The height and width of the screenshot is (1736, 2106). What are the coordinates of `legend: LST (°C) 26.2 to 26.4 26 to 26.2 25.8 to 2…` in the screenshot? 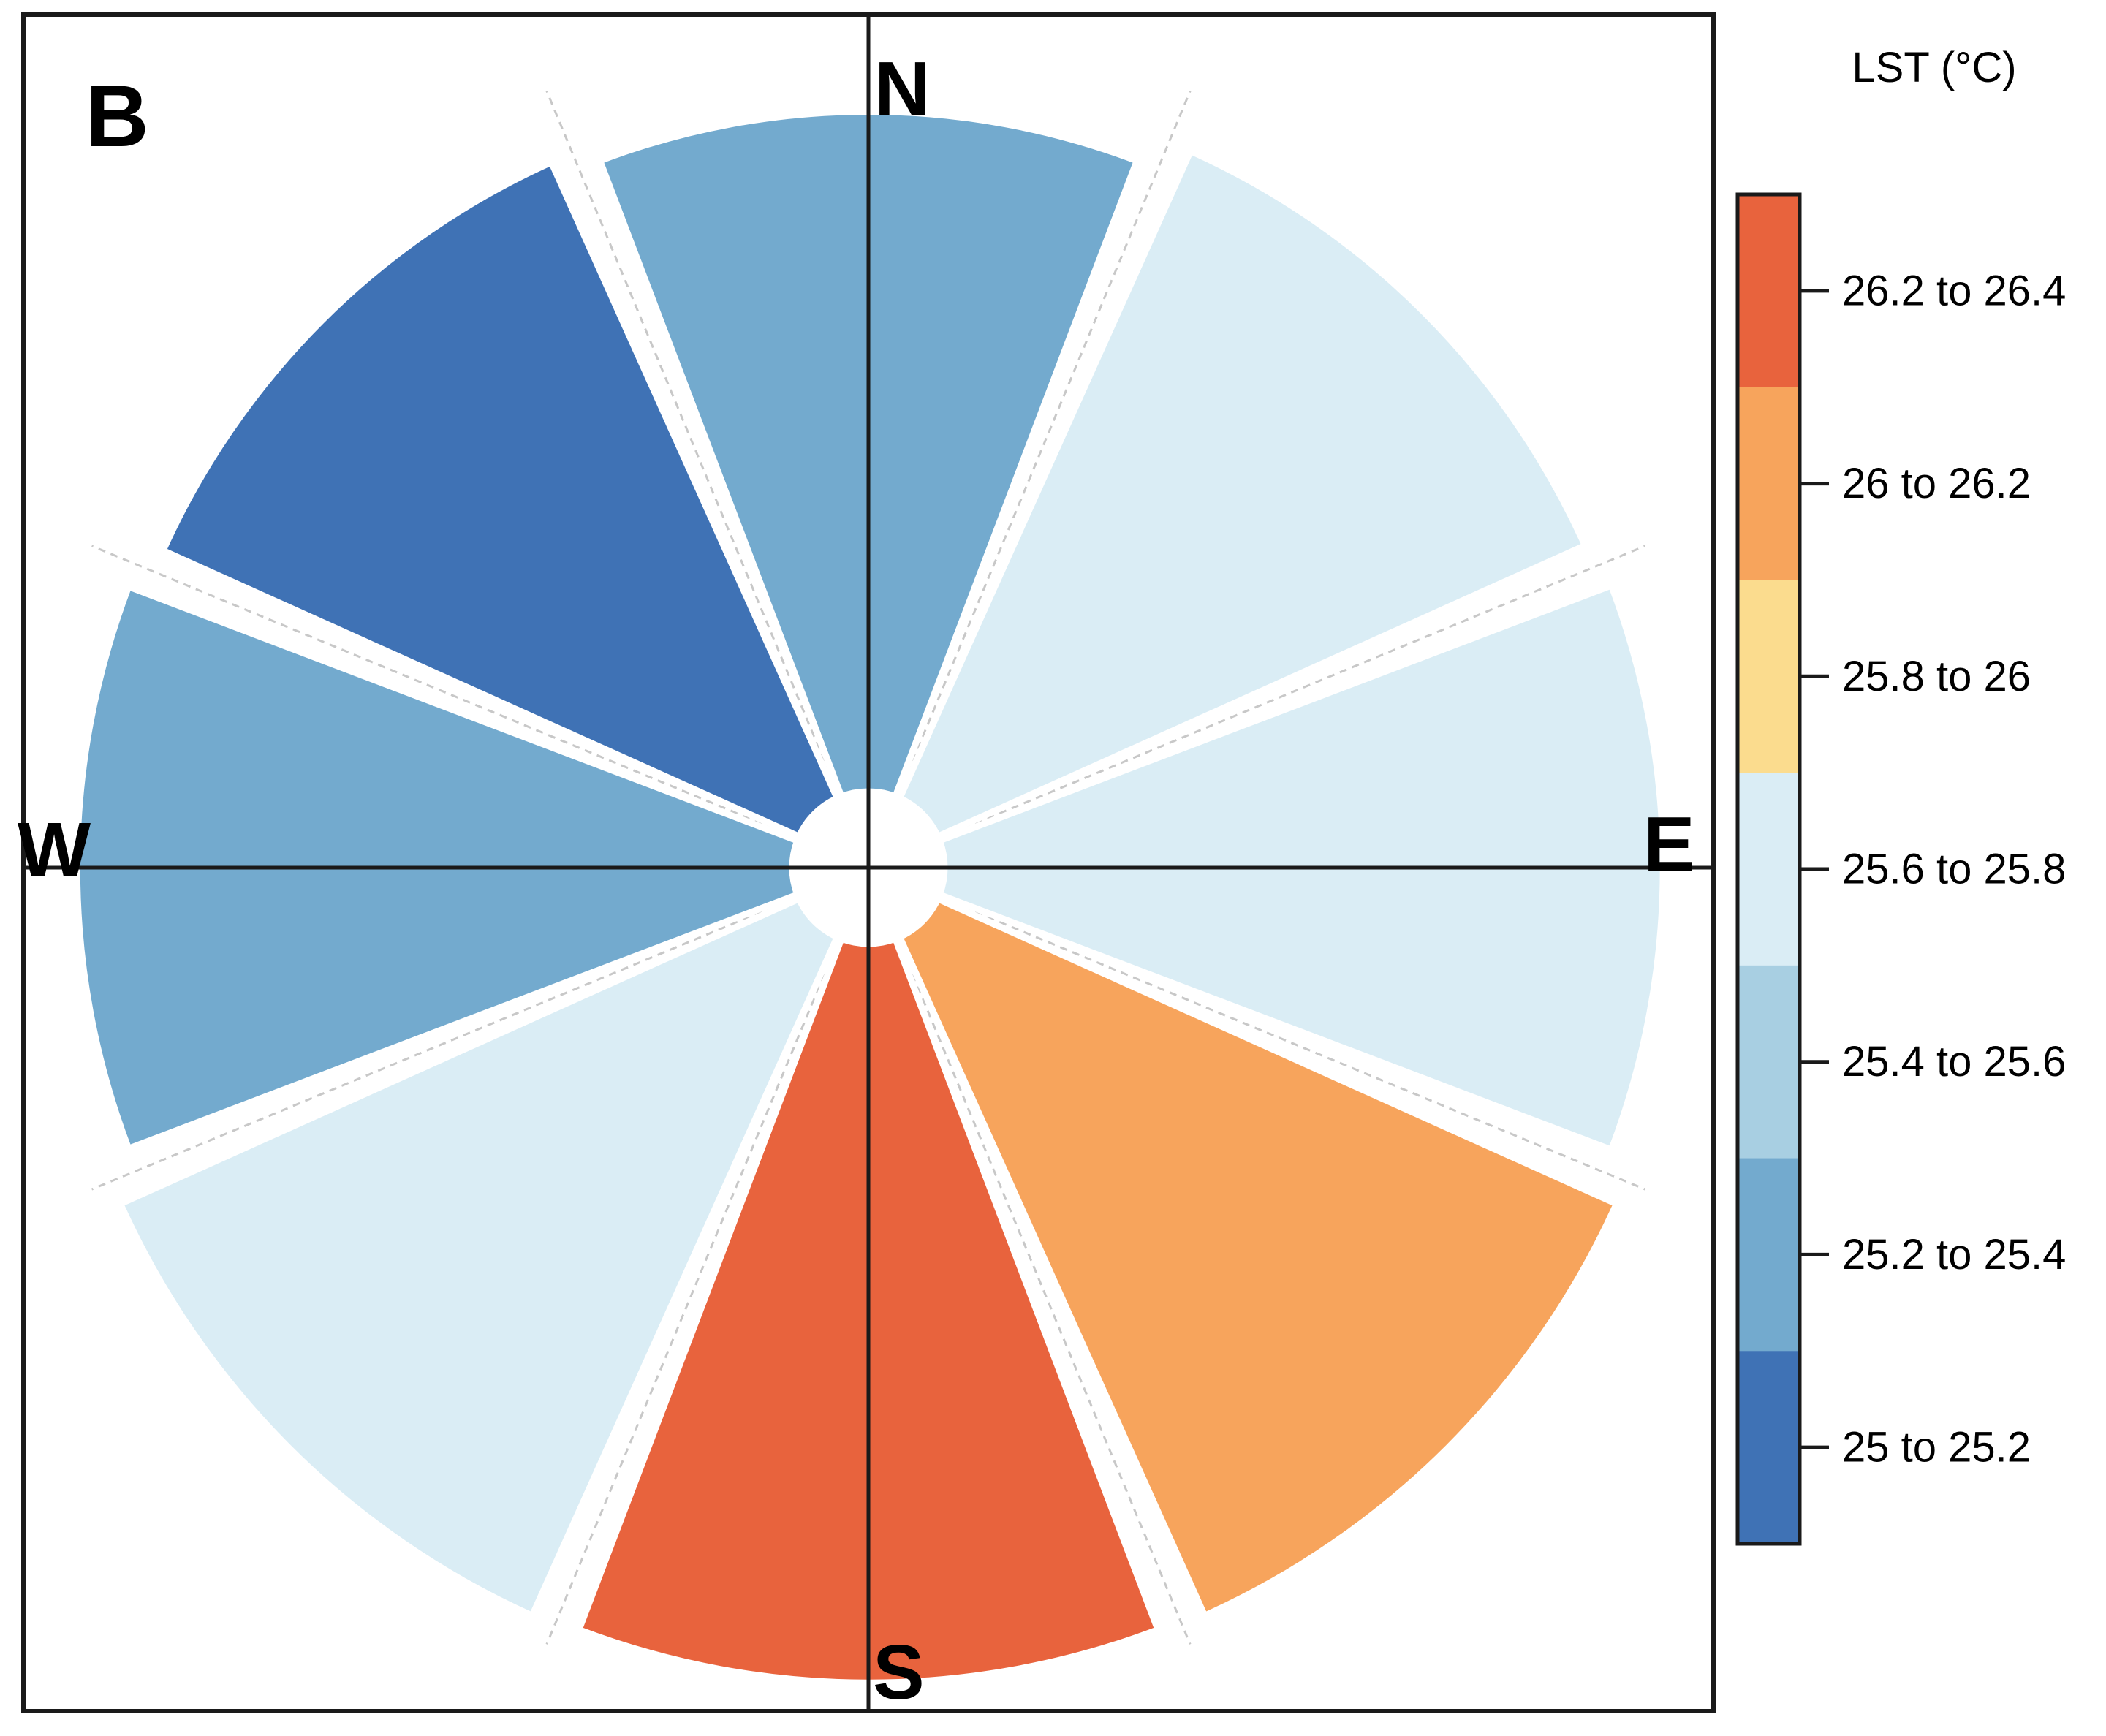 It's located at (1900, 795).